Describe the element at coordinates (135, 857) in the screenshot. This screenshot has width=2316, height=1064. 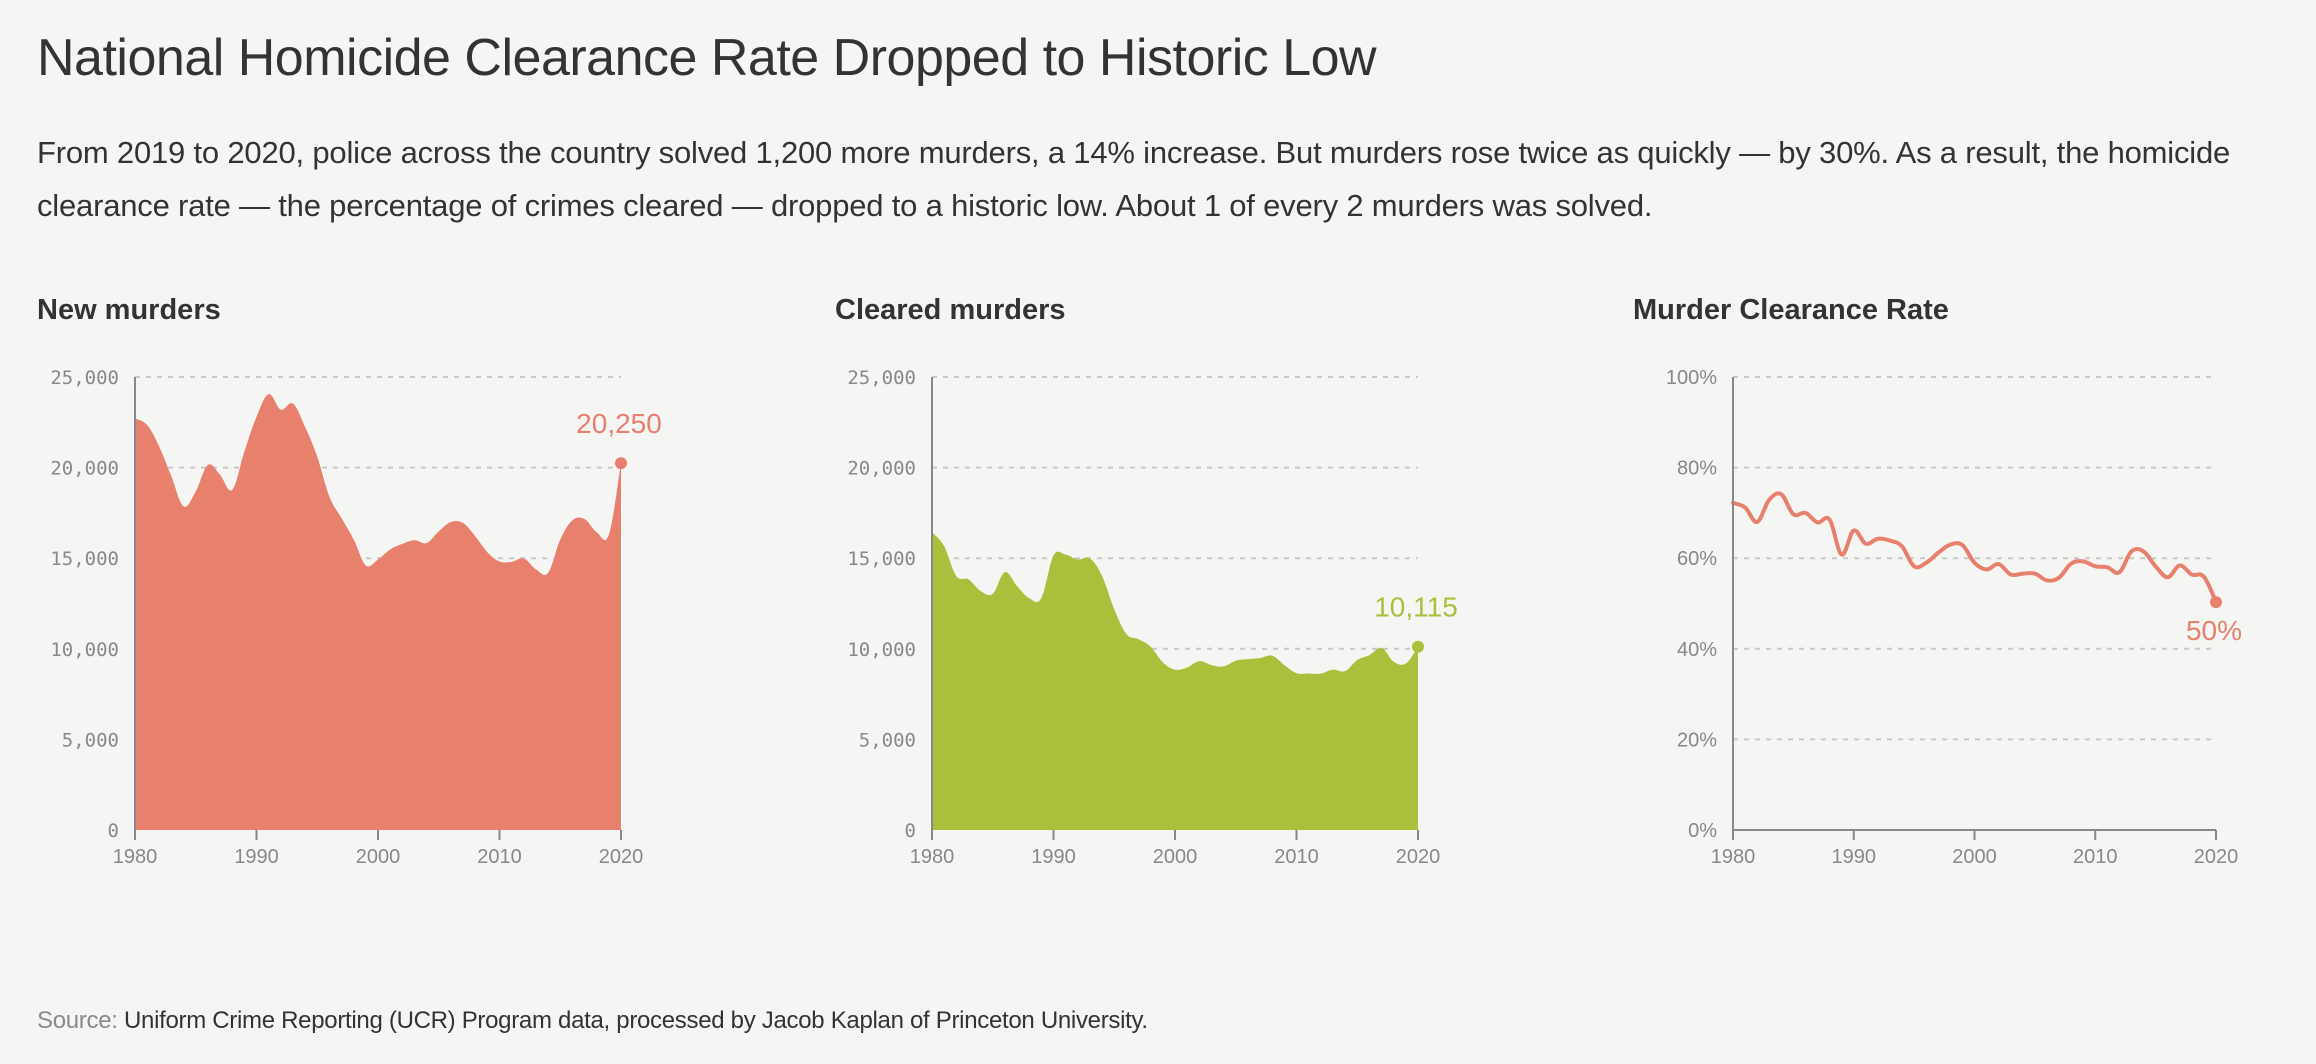
I see `x-tick-label: 1980` at that location.